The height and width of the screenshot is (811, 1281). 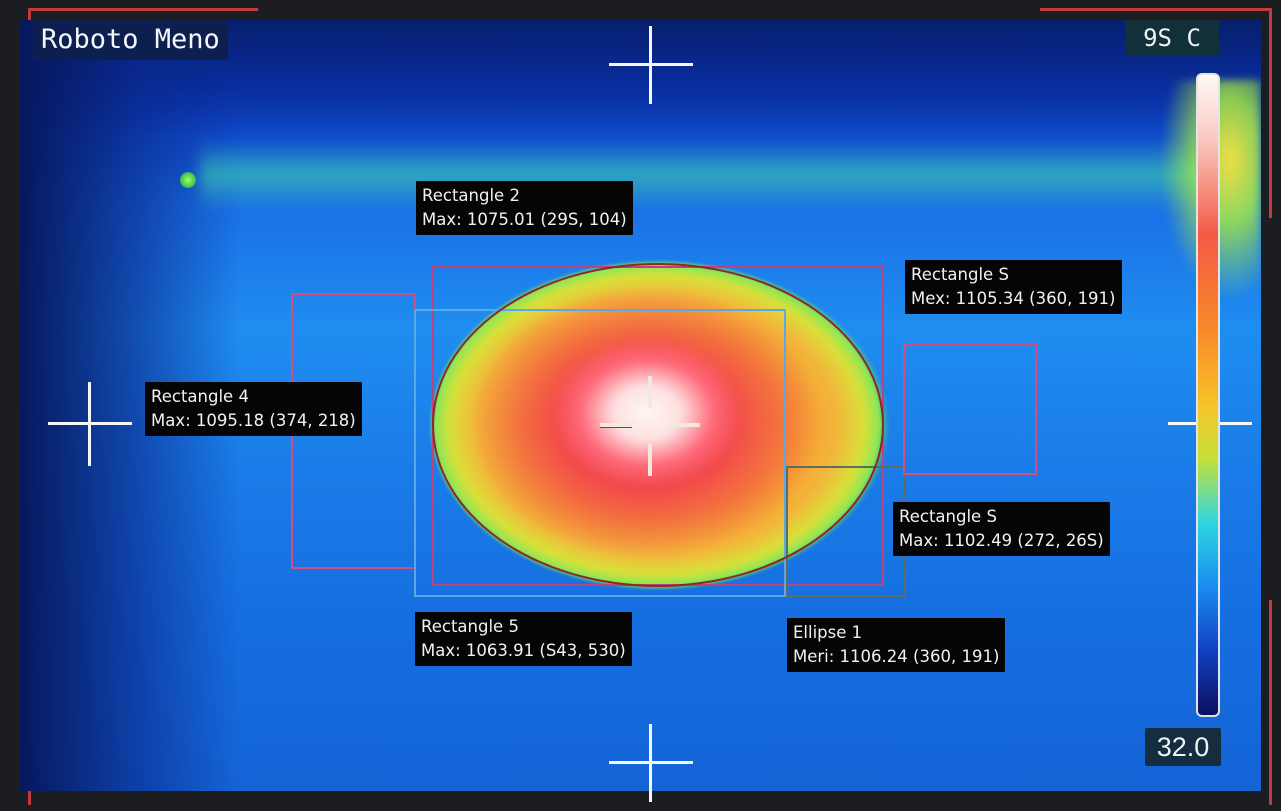 I want to click on roi-label-reading: Max: 1075.01 (29S, 104), so click(x=524, y=219).